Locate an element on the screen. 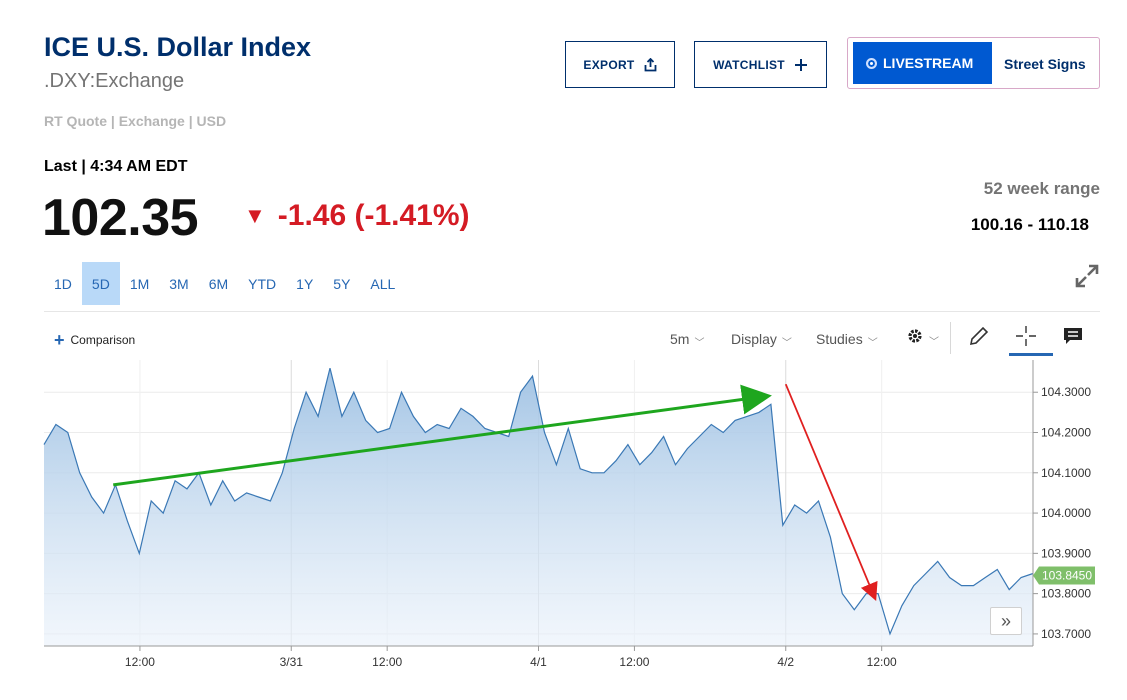 The width and height of the screenshot is (1127, 700). settings-menu: ﹀ is located at coordinates (922, 337).